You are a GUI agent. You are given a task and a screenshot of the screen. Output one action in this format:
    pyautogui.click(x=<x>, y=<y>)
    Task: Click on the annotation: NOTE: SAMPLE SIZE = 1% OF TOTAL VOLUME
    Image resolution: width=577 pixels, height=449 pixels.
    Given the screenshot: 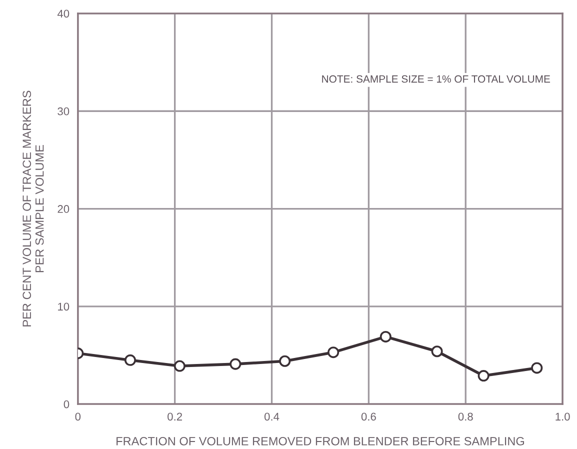 What is the action you would take?
    pyautogui.click(x=436, y=79)
    